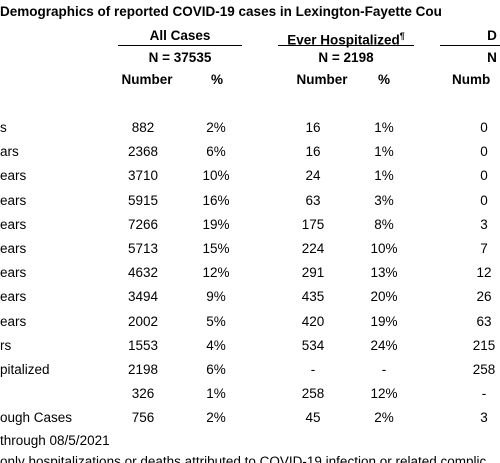 The height and width of the screenshot is (463, 500). What do you see at coordinates (313, 224) in the screenshot?
I see `cell: 175` at bounding box center [313, 224].